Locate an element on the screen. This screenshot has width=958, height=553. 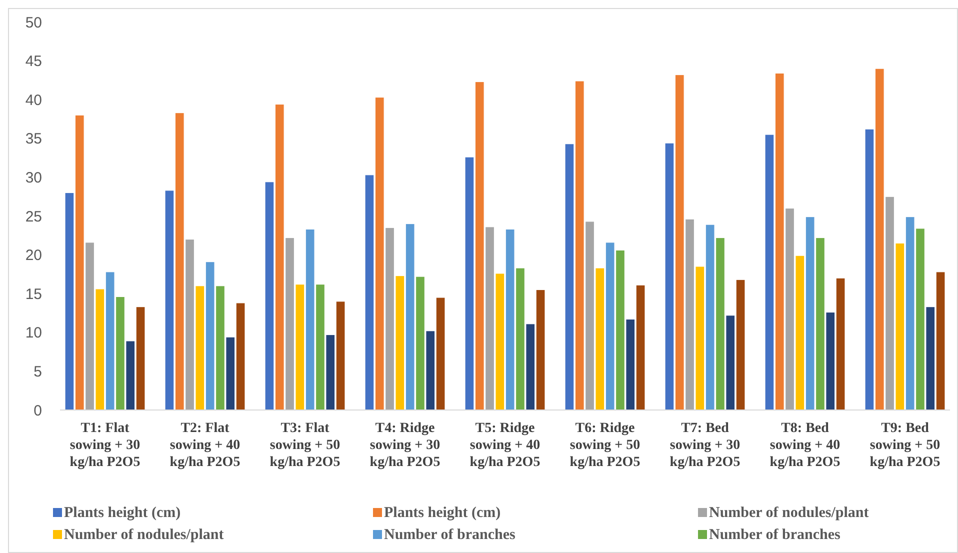
x-tick-label: T3: Flat sowing + 50 kg/ha P2O5 is located at coordinates (305, 445).